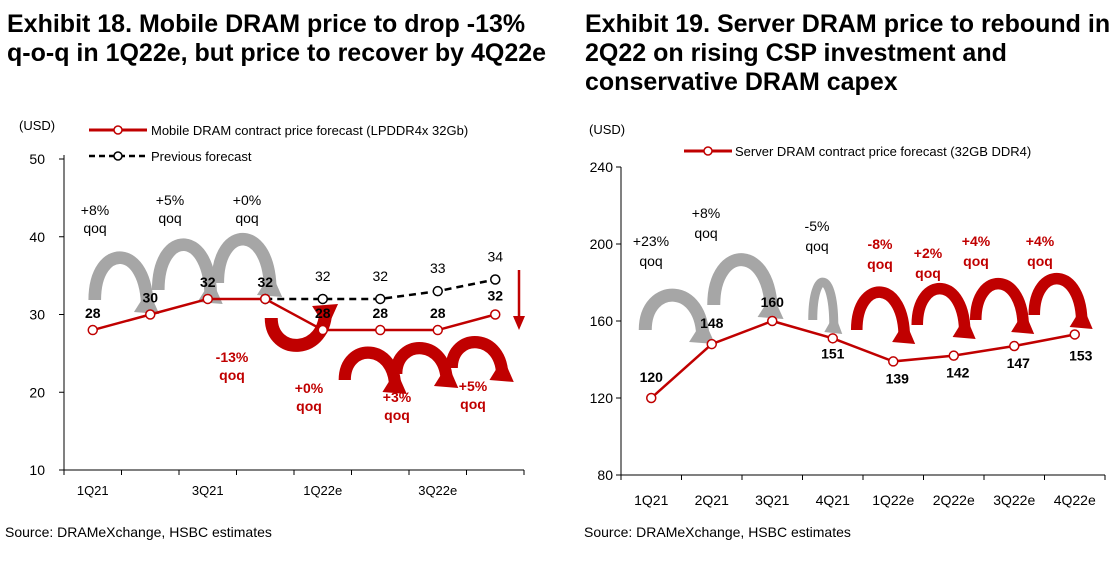 This screenshot has height=562, width=1118. I want to click on growth-arrow-3-body, so click(244, 263).